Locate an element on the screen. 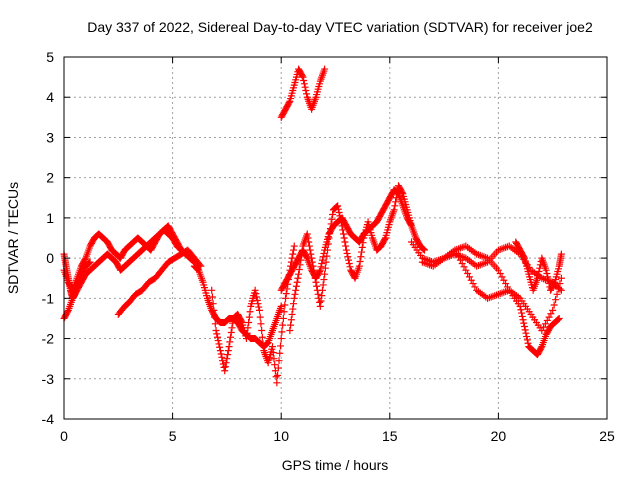 This screenshot has height=480, width=640. y-tick-label: 5 is located at coordinates (50, 57).